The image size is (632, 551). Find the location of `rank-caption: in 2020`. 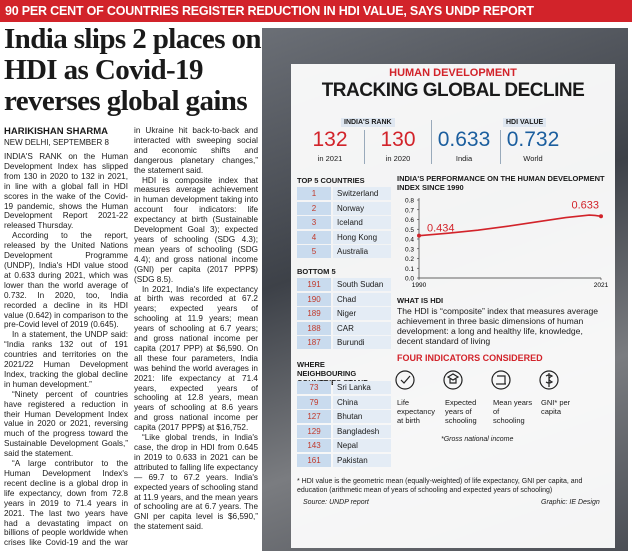

rank-caption: in 2020 is located at coordinates (398, 158).